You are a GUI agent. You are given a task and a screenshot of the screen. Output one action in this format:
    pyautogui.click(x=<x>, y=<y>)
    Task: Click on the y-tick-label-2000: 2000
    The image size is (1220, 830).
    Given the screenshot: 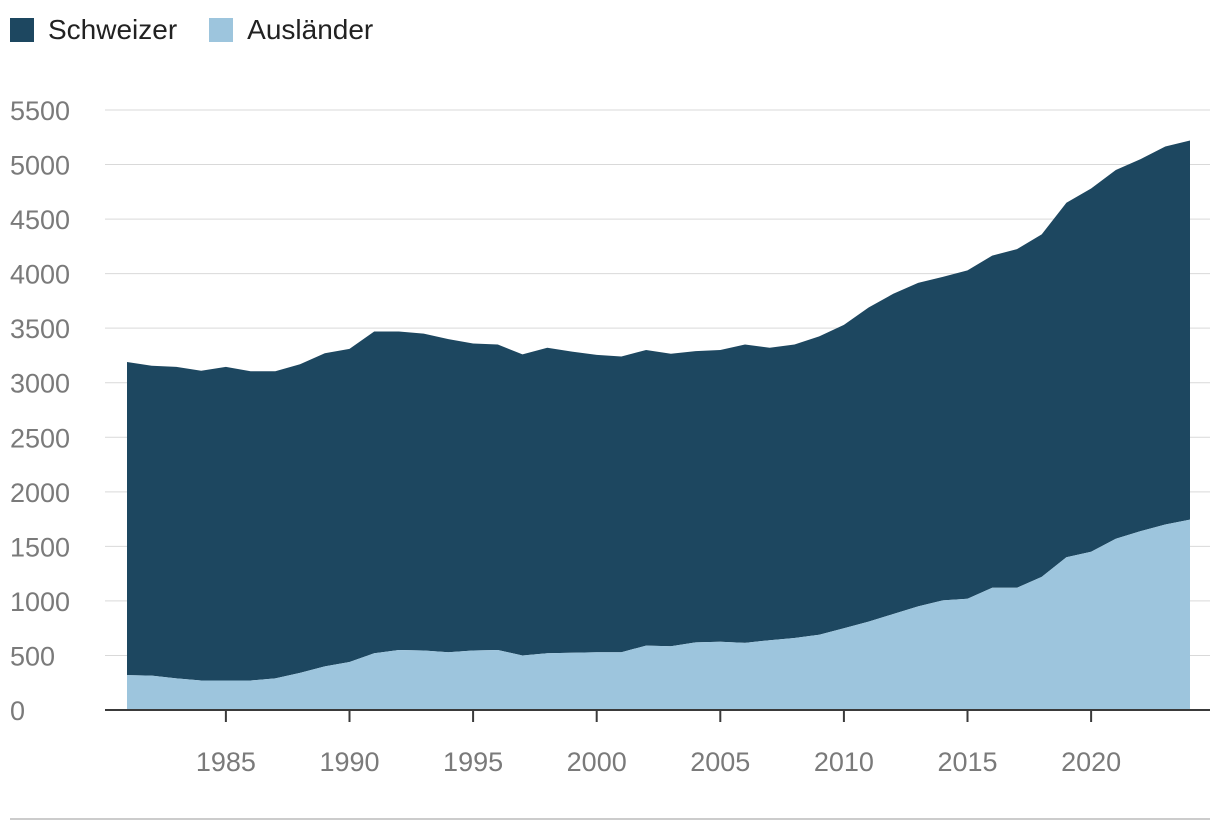 What is the action you would take?
    pyautogui.click(x=40, y=493)
    